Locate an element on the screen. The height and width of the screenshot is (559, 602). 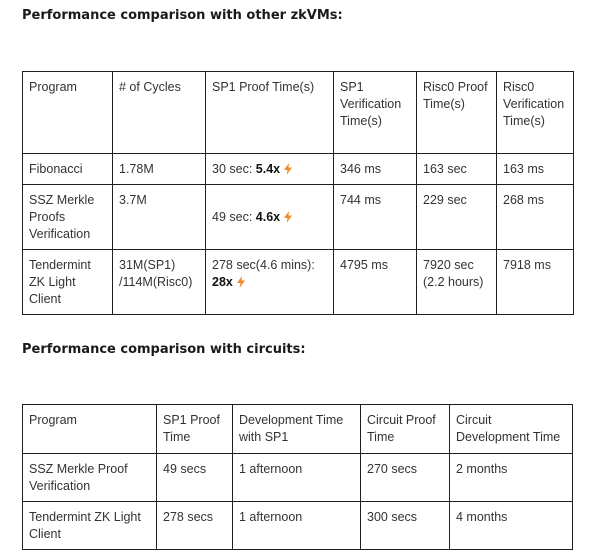
program-cell: SSZ Merkle Proofs Verification is located at coordinates (67, 217).